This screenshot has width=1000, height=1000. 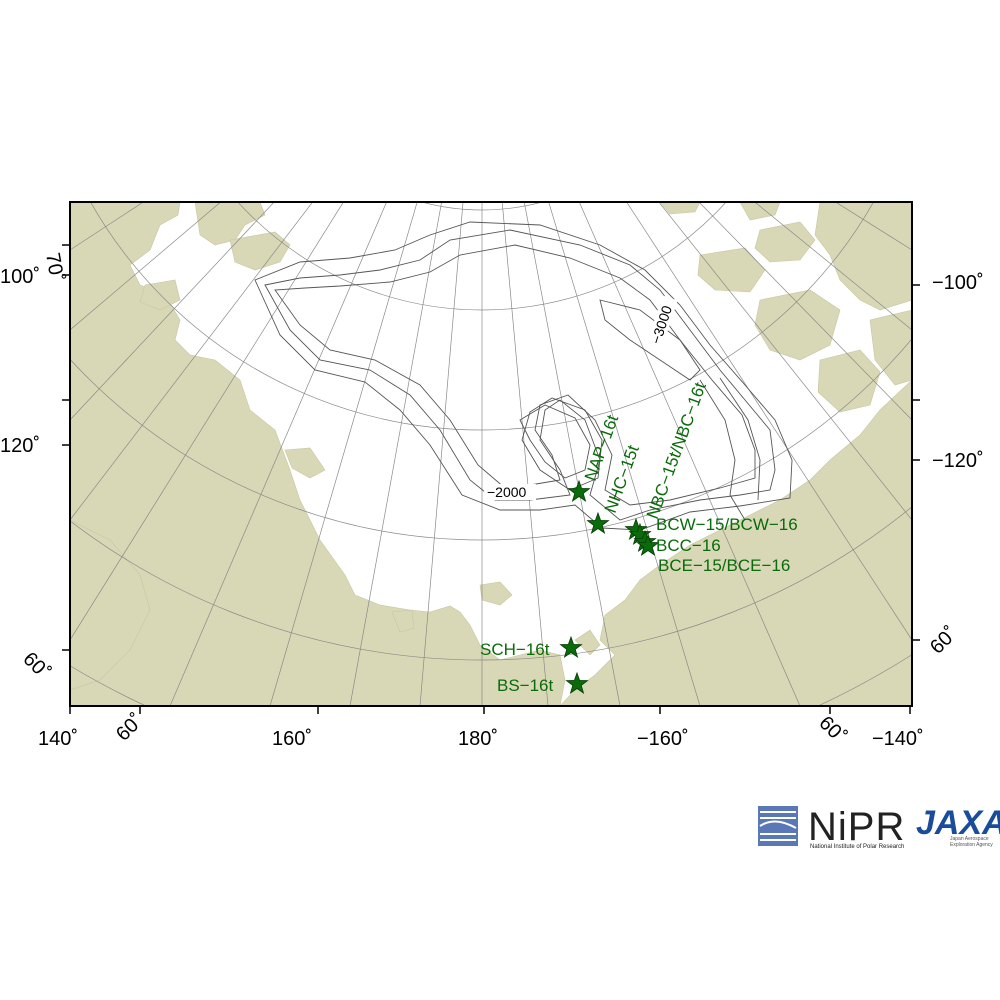 What do you see at coordinates (958, 283) in the screenshot?
I see `tick-label-right-100: −100˚` at bounding box center [958, 283].